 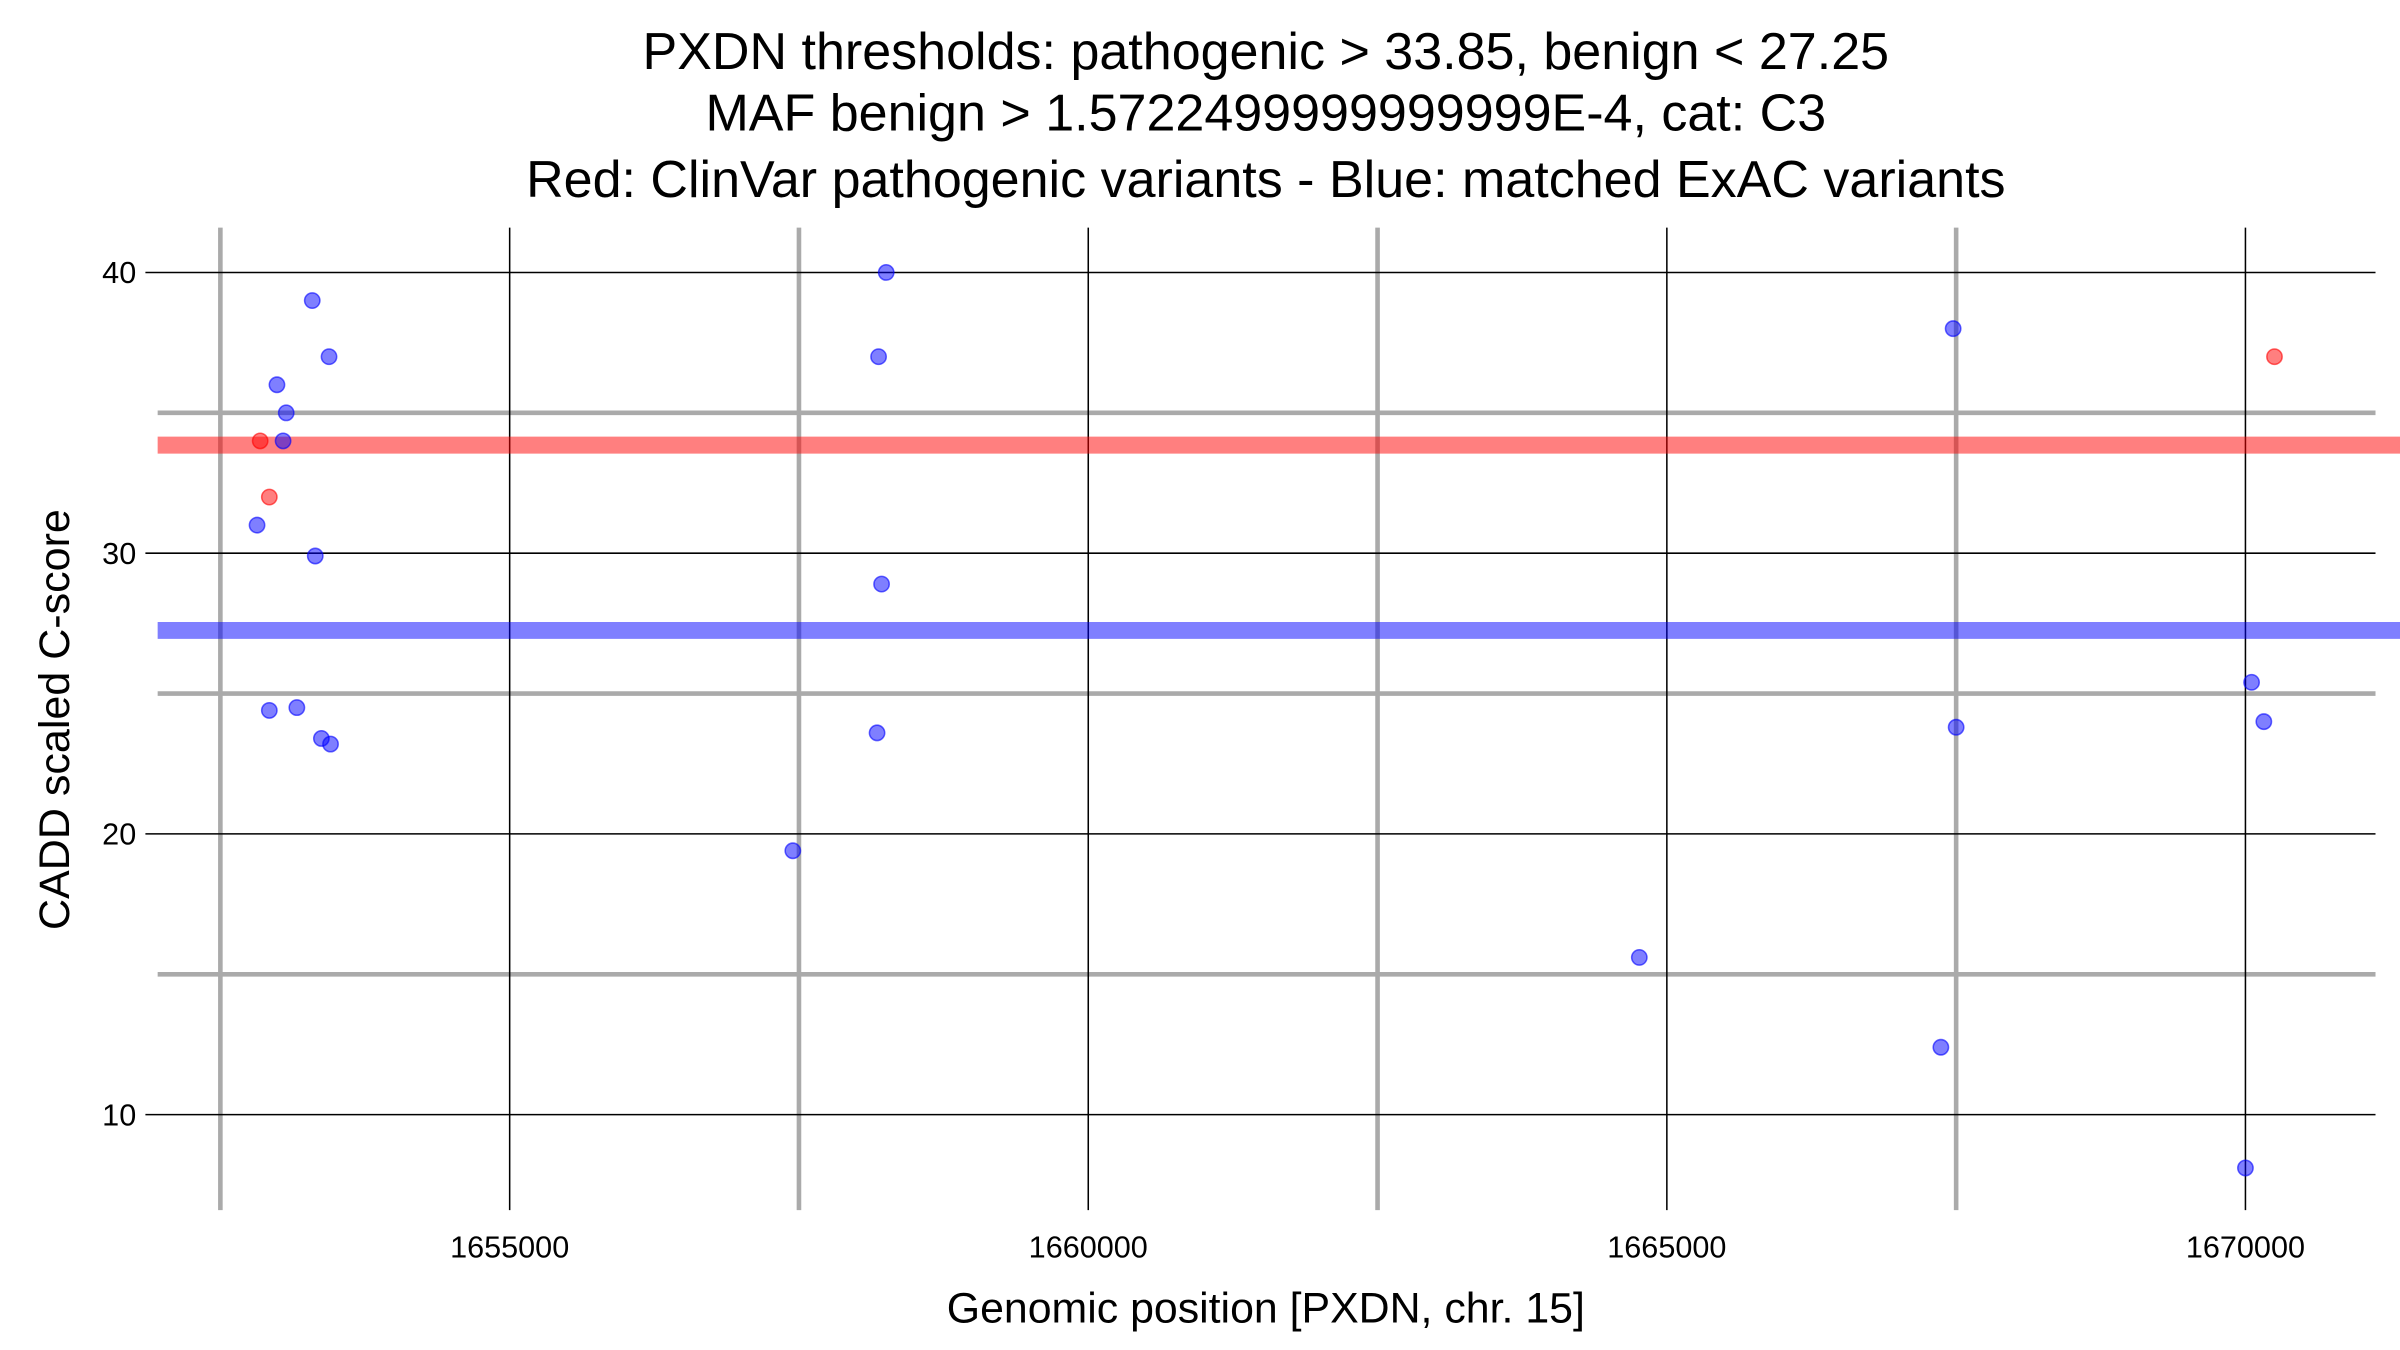 I want to click on x-axis-label: Genomic position [PXDN, chr. 15], so click(x=1266, y=1308).